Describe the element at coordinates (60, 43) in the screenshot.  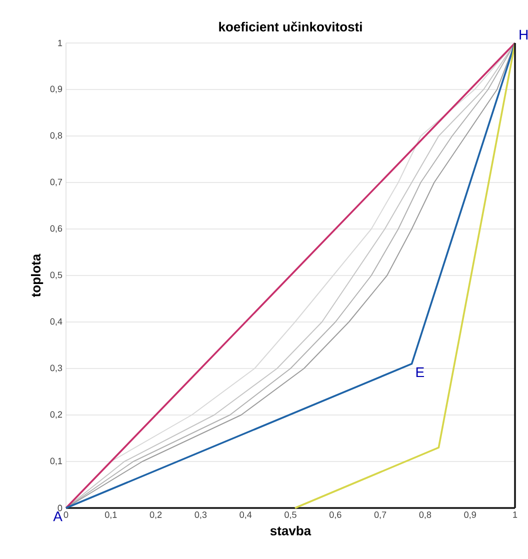
I see `y-tick-label: 1` at that location.